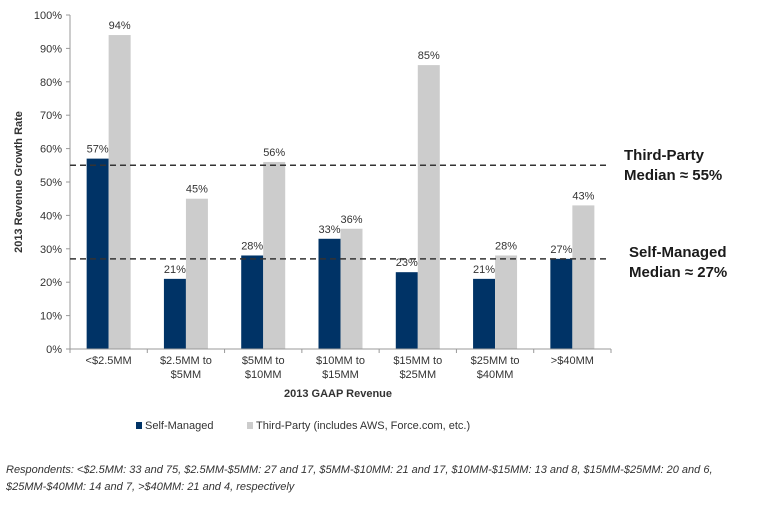 This screenshot has height=508, width=769. What do you see at coordinates (186, 361) in the screenshot?
I see `x-category-label: $2.5MM to` at bounding box center [186, 361].